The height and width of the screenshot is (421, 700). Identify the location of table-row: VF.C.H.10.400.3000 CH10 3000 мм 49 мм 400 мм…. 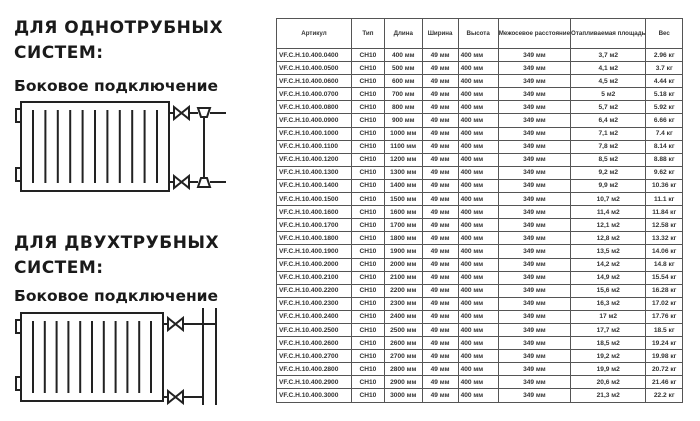
(479, 395).